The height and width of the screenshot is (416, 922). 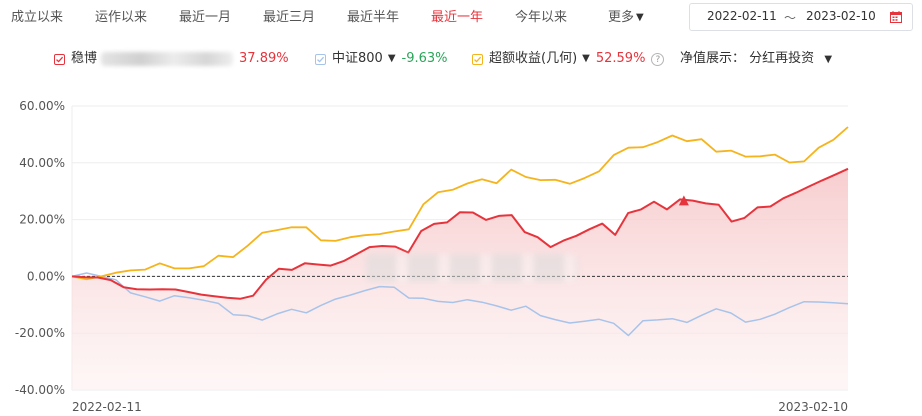 What do you see at coordinates (84, 58) in the screenshot?
I see `fund-name: 稳博` at bounding box center [84, 58].